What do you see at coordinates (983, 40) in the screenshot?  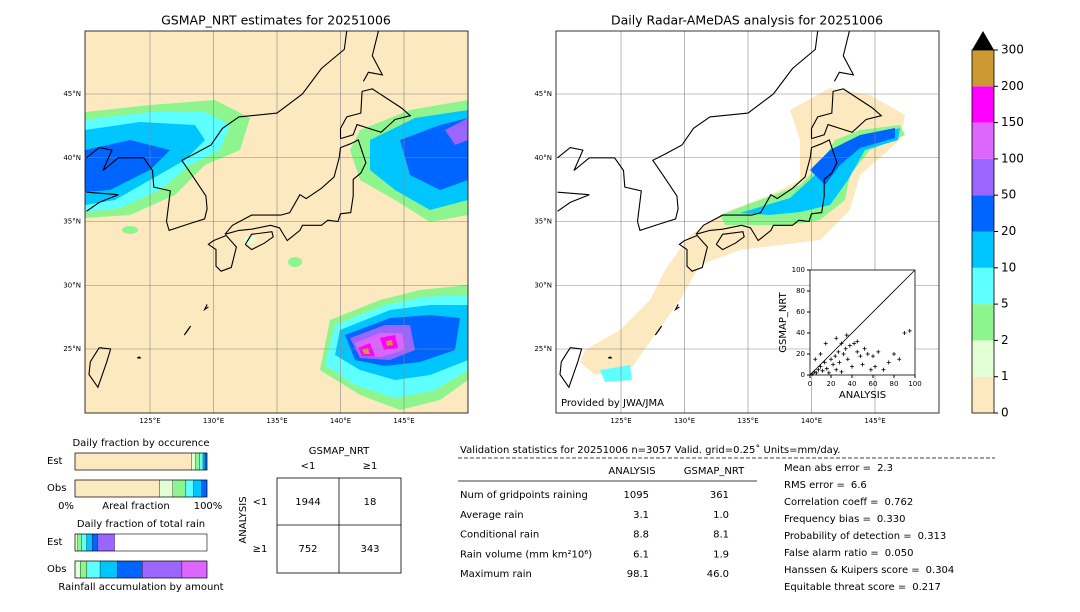 I see `colorbar-arrow` at bounding box center [983, 40].